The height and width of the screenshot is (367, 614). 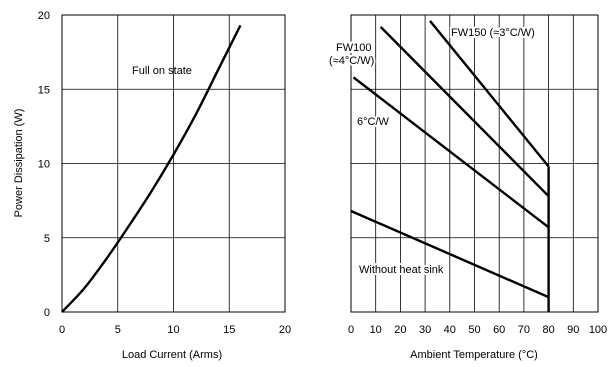 What do you see at coordinates (351, 330) in the screenshot?
I see `right-x-tick-label: 0` at bounding box center [351, 330].